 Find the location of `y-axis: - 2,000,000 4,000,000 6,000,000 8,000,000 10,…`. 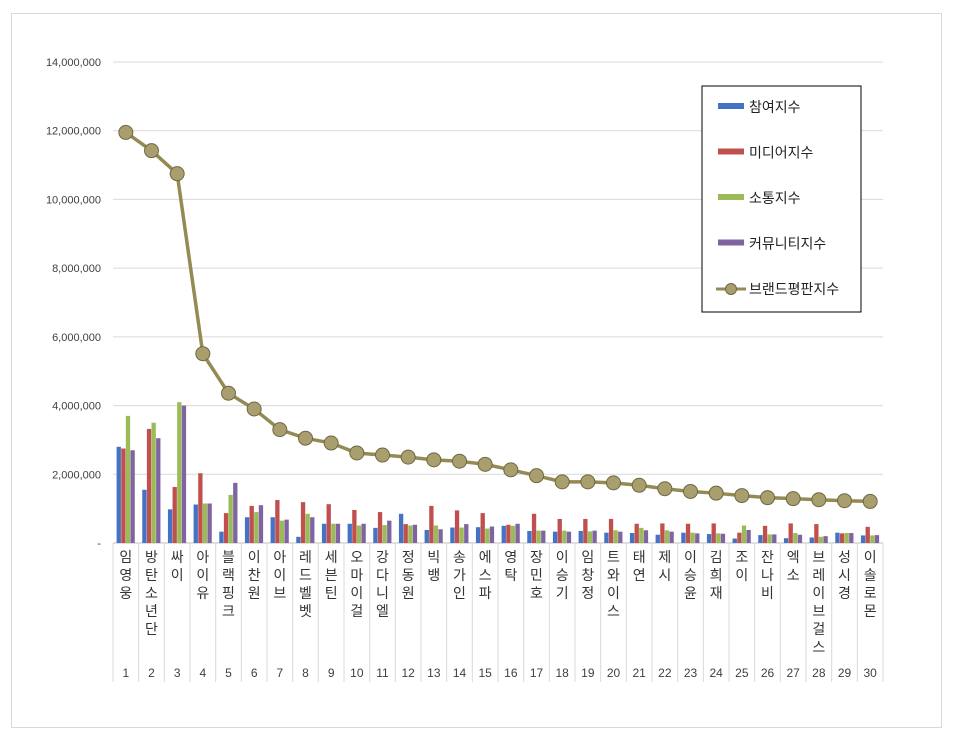

y-axis: - 2,000,000 4,000,000 6,000,000 8,000,000 10,… is located at coordinates (73, 303).